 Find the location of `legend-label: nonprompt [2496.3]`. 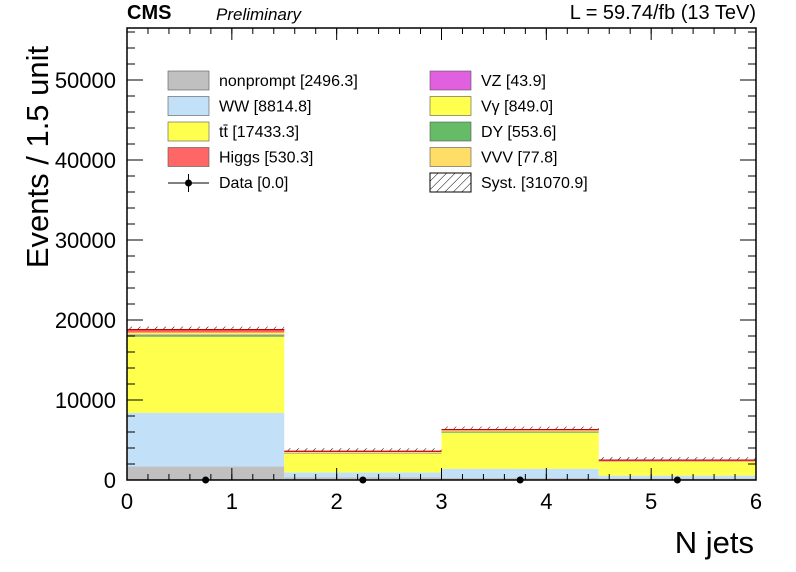

legend-label: nonprompt [2496.3] is located at coordinates (288, 81).